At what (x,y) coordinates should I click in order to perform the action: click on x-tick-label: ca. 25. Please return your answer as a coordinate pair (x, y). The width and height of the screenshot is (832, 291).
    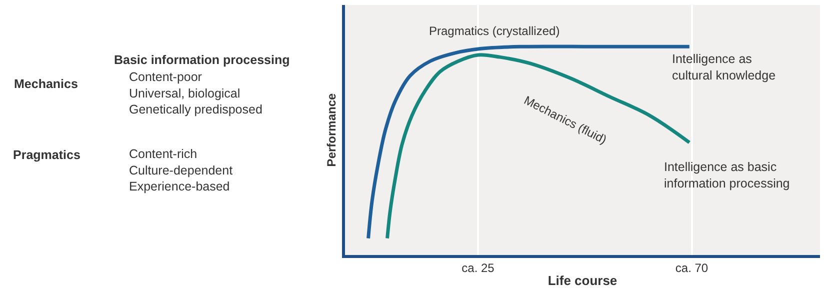
    Looking at the image, I should click on (478, 268).